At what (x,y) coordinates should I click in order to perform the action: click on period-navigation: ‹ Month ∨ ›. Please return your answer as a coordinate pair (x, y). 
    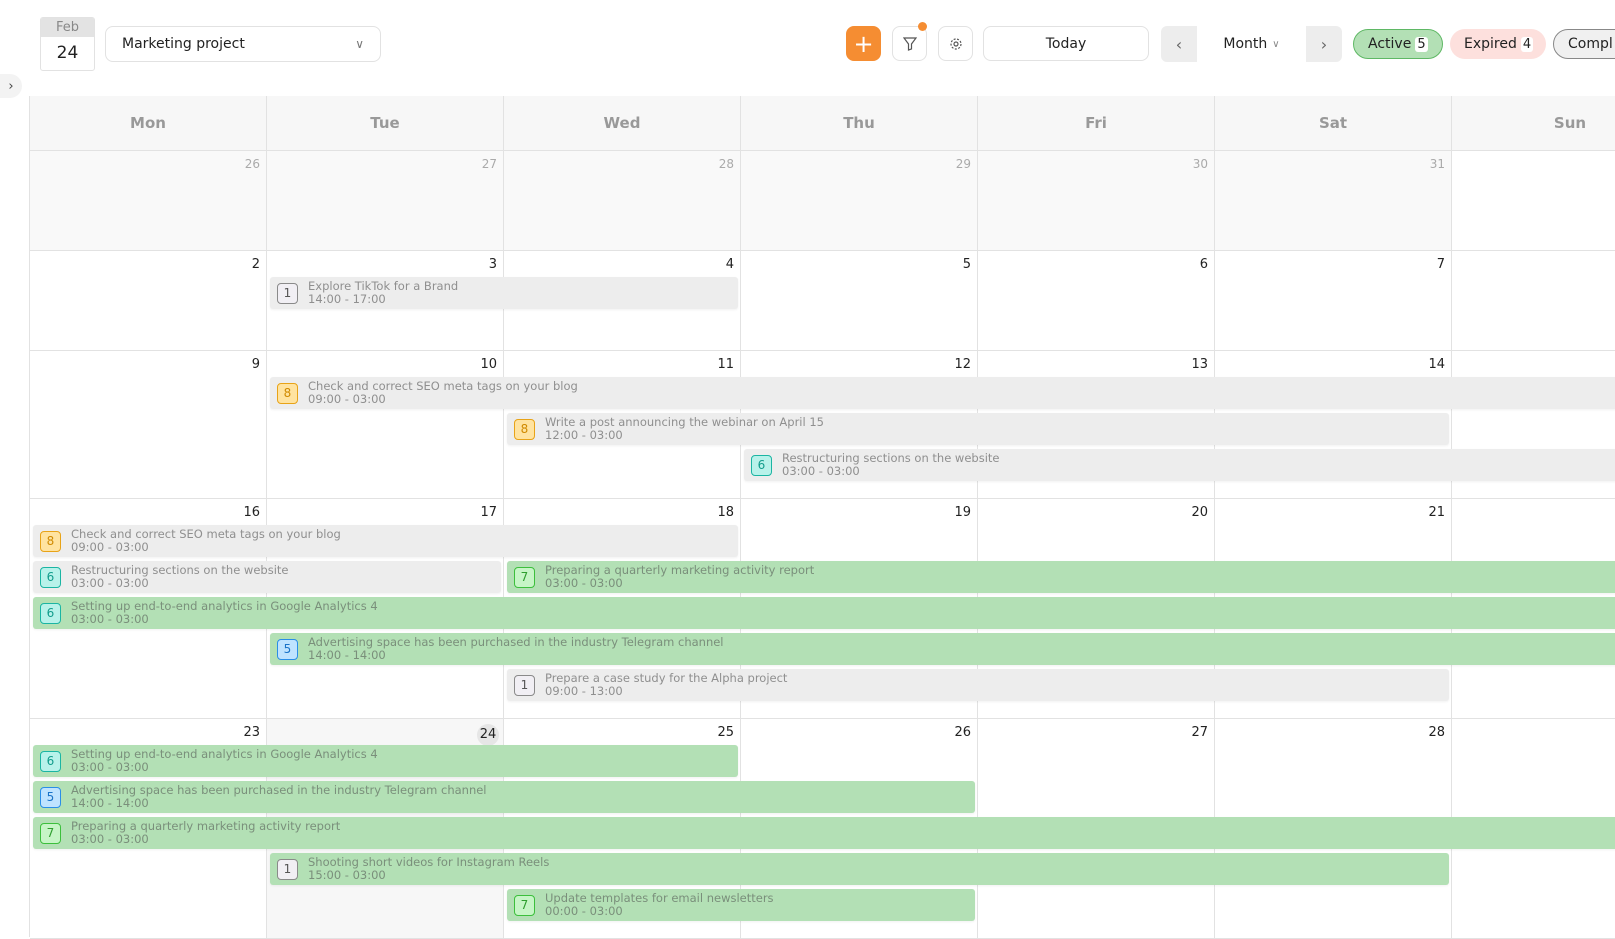
    Looking at the image, I should click on (1251, 44).